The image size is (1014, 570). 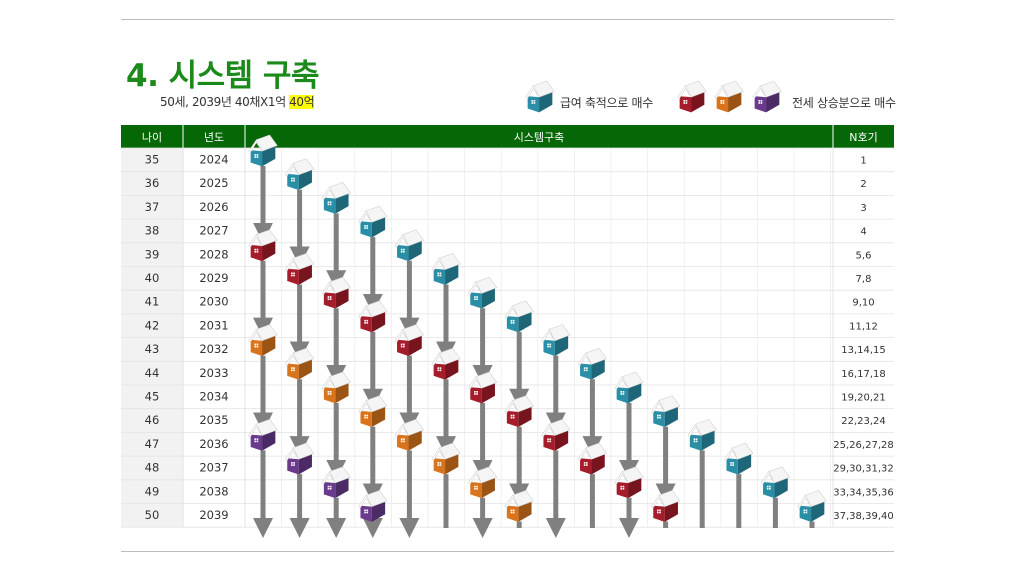 What do you see at coordinates (213, 373) in the screenshot?
I see `year-cell: 2033` at bounding box center [213, 373].